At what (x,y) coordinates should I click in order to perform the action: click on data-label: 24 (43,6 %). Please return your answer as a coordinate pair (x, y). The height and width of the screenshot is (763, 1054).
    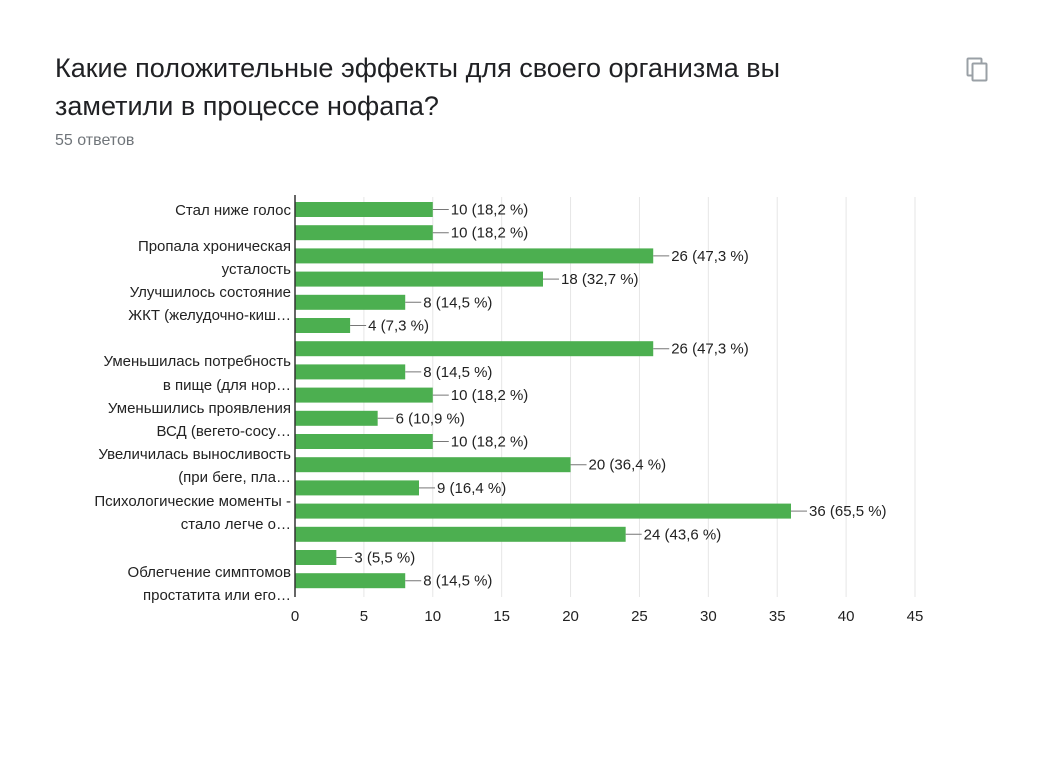
    Looking at the image, I should click on (683, 534).